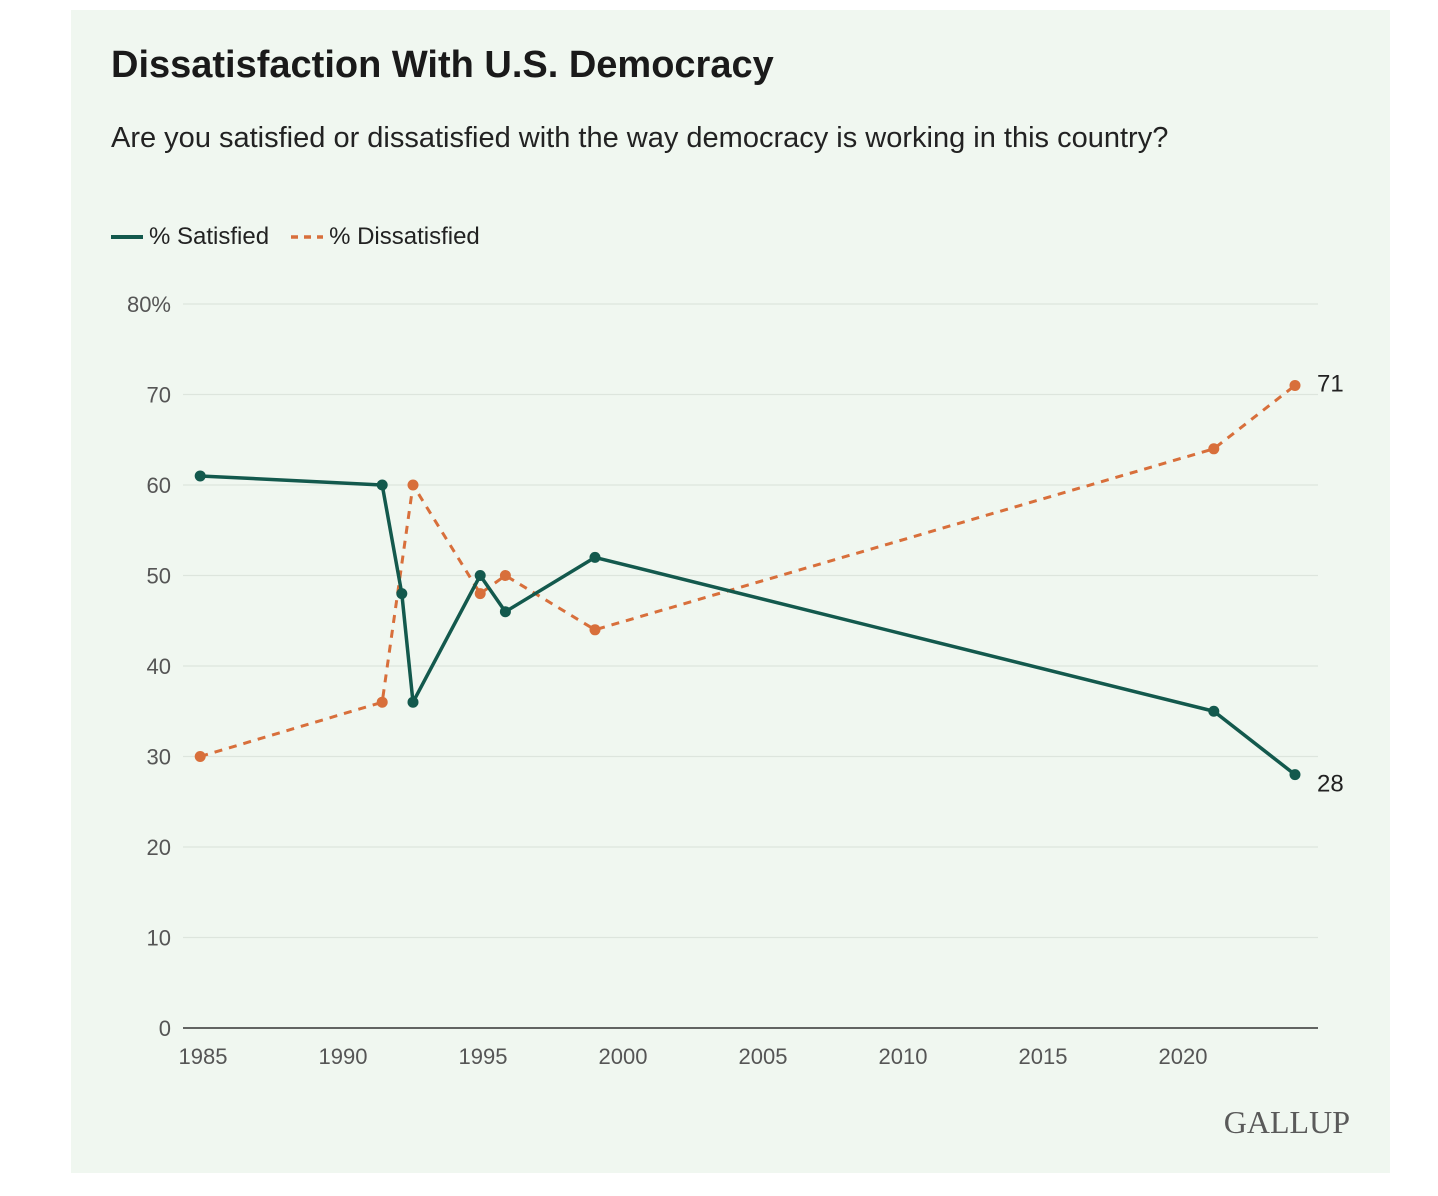 This screenshot has height=1196, width=1438. Describe the element at coordinates (1043, 1056) in the screenshot. I see `x-tick-label-2015: 2015` at that location.